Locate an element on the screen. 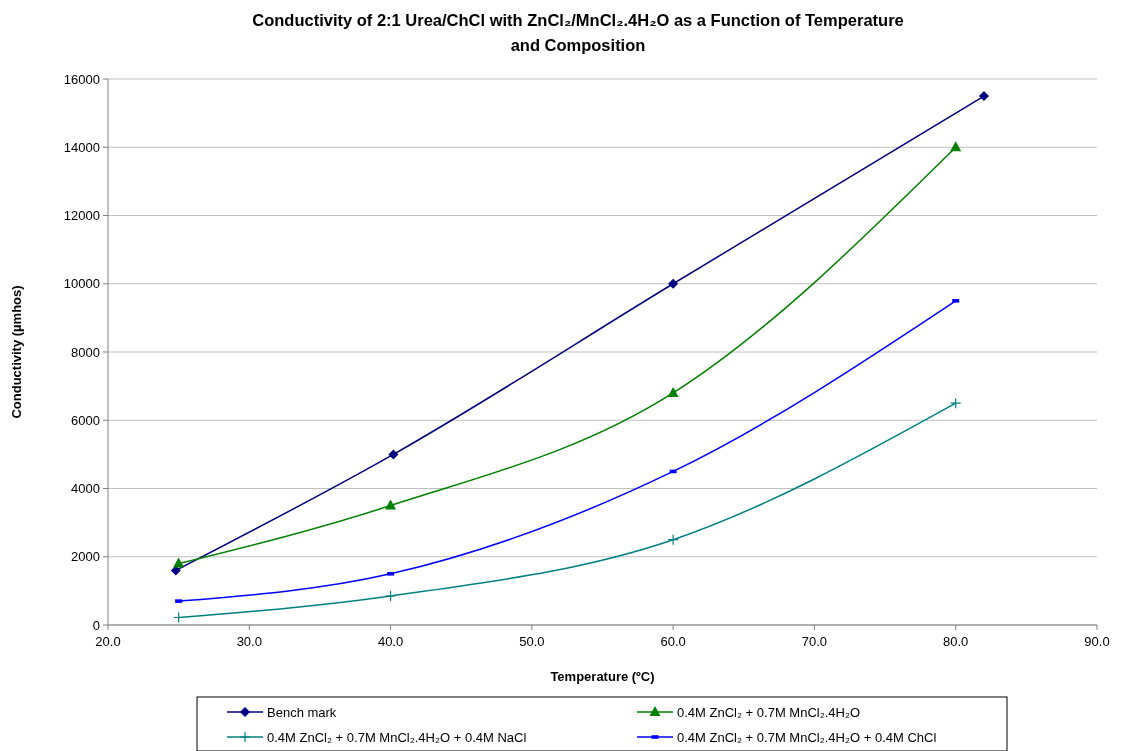 The width and height of the screenshot is (1137, 751). x-tick-label: 50.0 is located at coordinates (532, 641).